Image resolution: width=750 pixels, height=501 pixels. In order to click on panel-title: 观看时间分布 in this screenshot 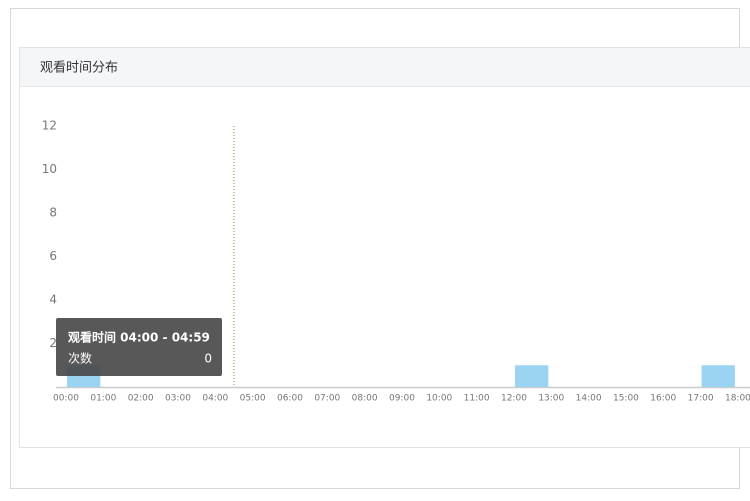, I will do `click(79, 68)`.